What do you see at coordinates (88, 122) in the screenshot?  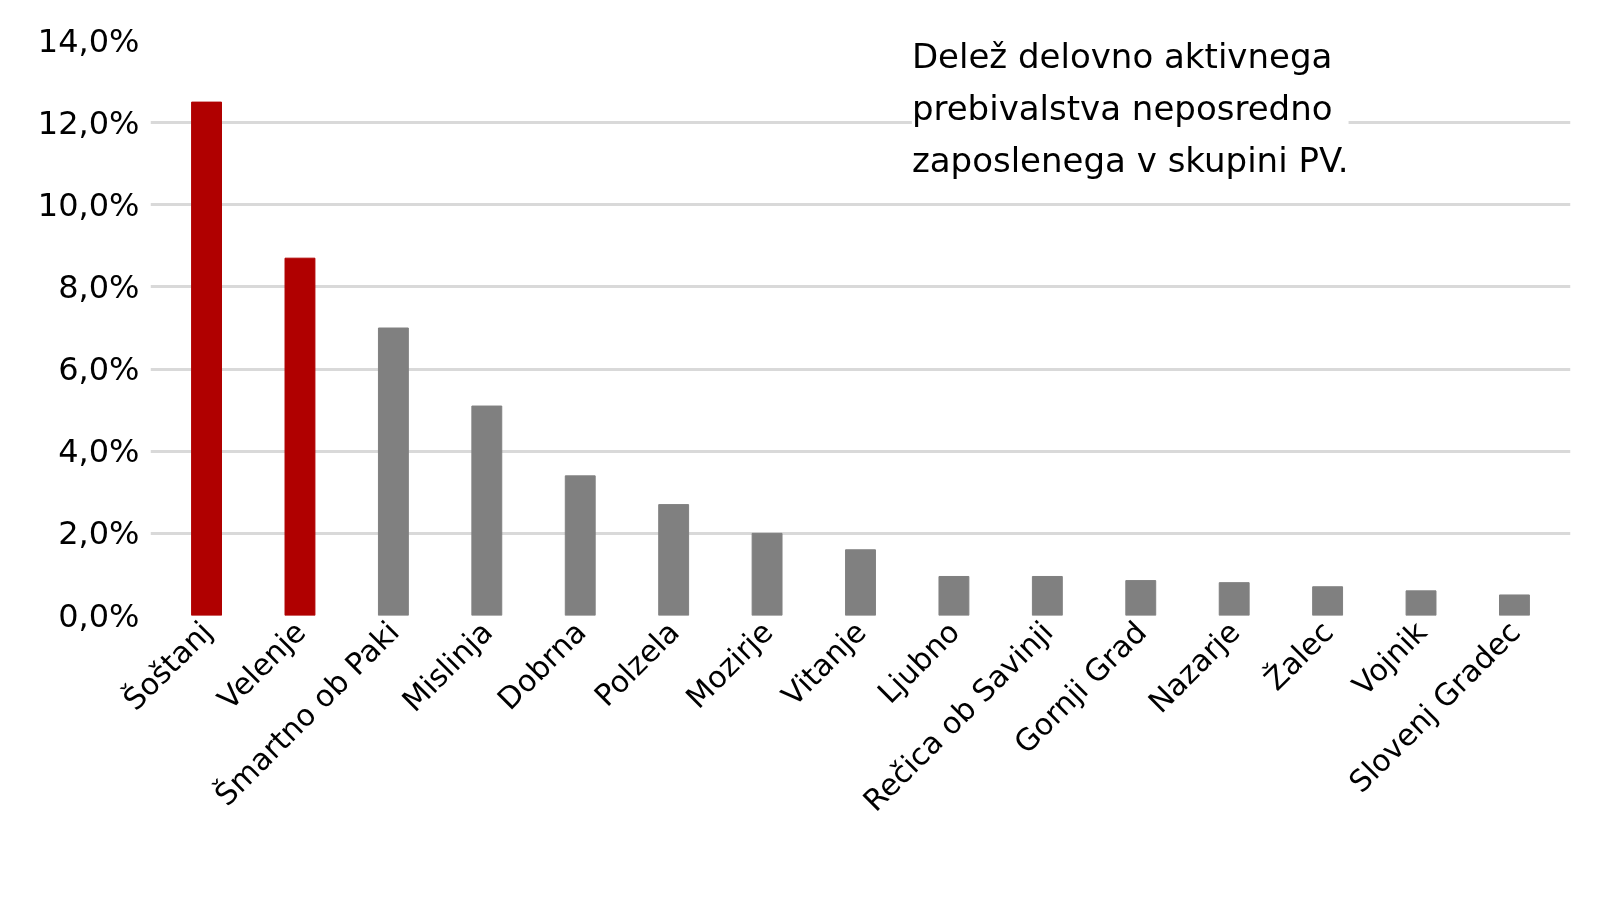 I see `y-tick-label: 12,0%` at bounding box center [88, 122].